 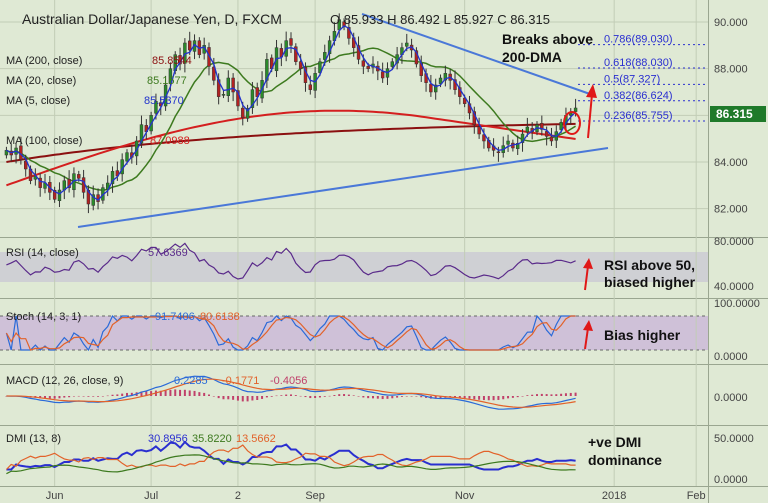 I want to click on macd-label: MACD (12, 26, close, 9), so click(x=64, y=381).